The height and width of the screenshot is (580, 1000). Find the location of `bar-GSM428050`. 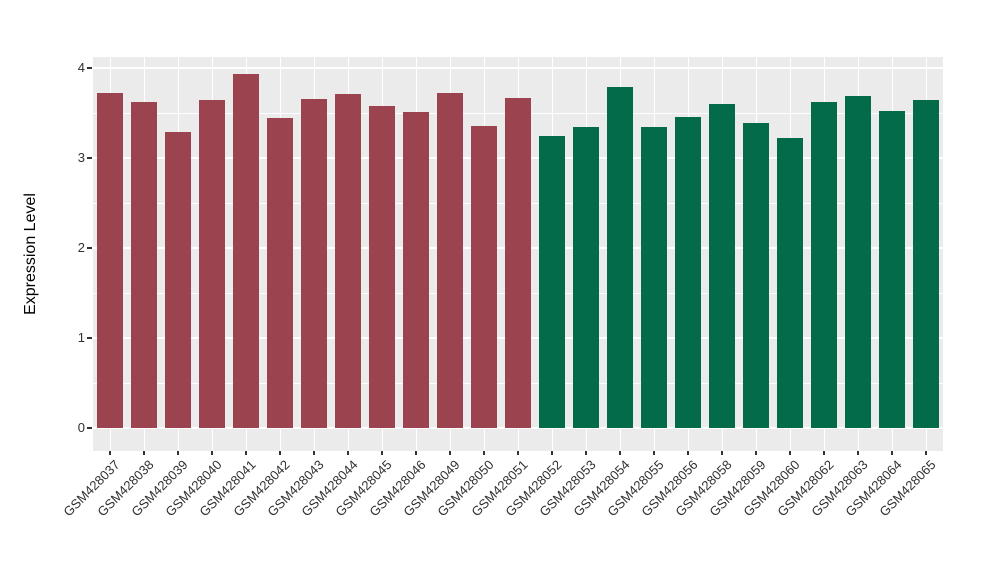

bar-GSM428050 is located at coordinates (484, 276).